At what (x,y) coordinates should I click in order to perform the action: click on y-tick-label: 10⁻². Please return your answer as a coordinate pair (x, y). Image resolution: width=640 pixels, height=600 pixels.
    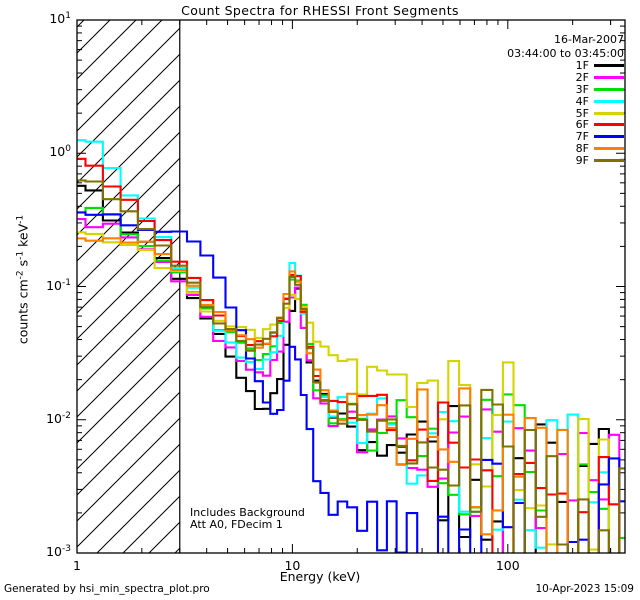
    Looking at the image, I should click on (58, 418).